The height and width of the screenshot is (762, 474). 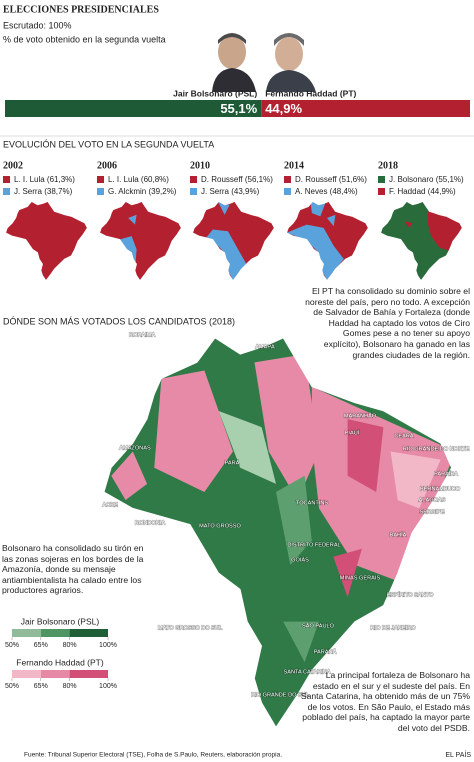 I want to click on state-label: RONDONIA, so click(x=150, y=523).